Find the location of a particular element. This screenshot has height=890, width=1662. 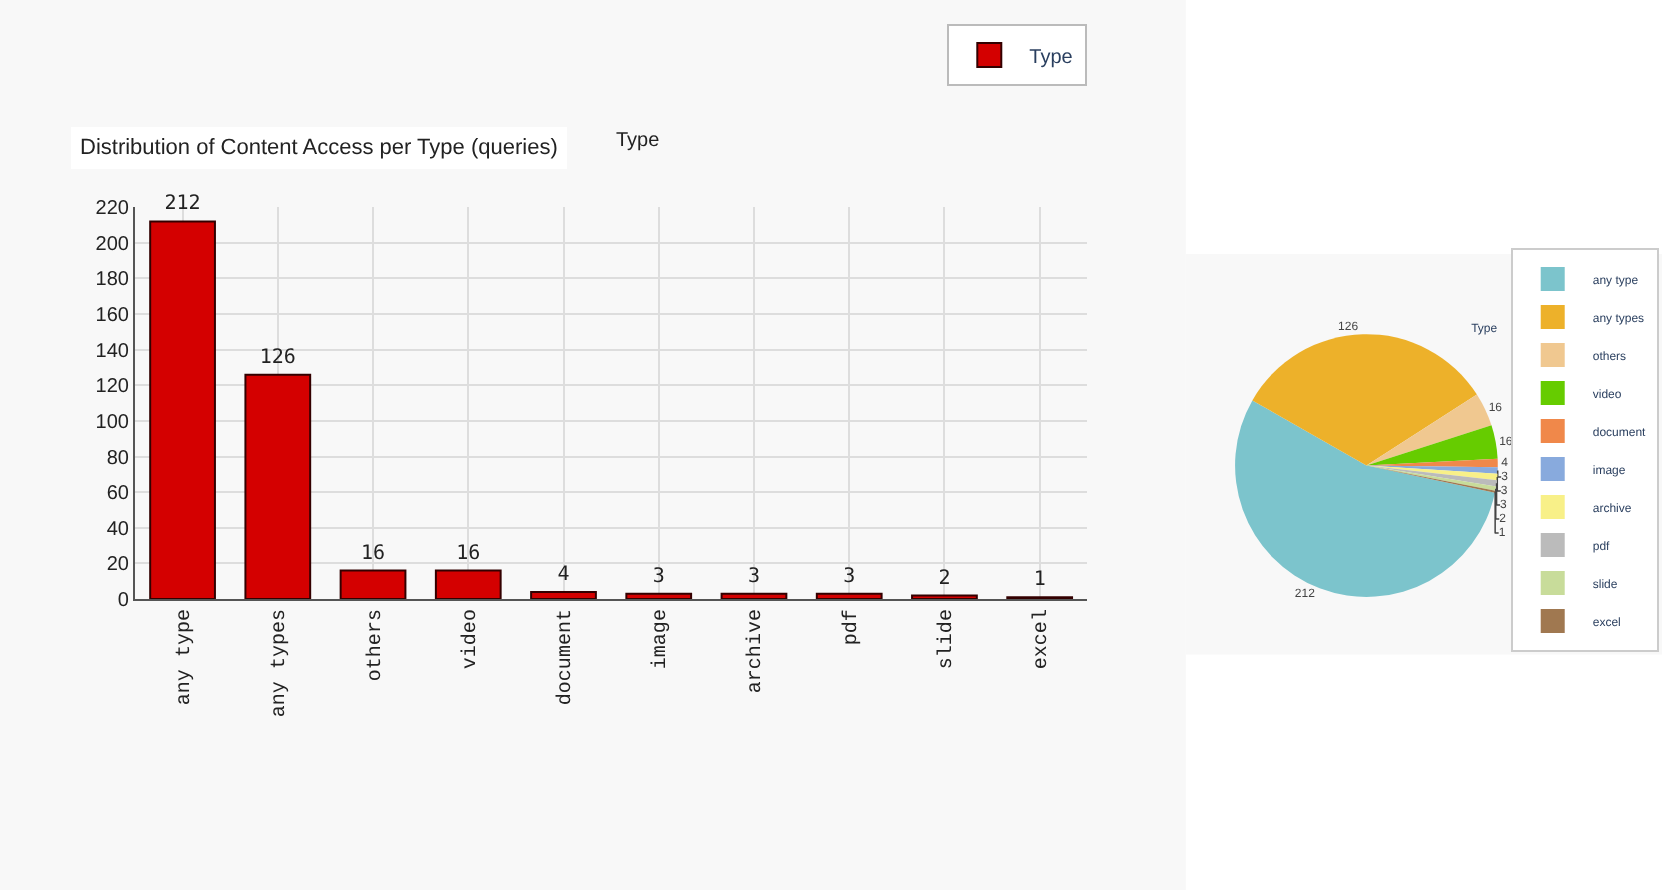

x-tick-label: slide is located at coordinates (946, 639).